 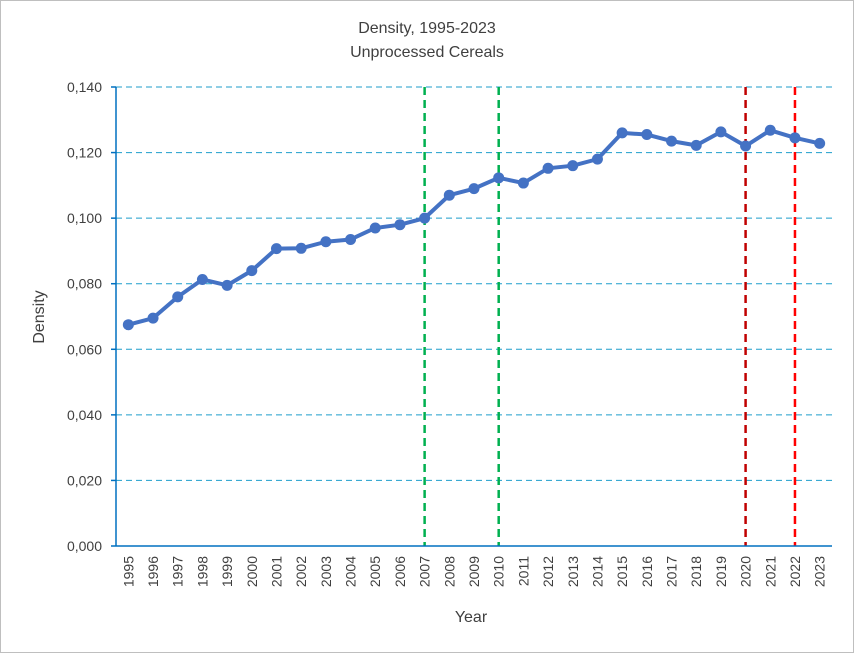 I want to click on x-tick-label: 1999, so click(x=227, y=571).